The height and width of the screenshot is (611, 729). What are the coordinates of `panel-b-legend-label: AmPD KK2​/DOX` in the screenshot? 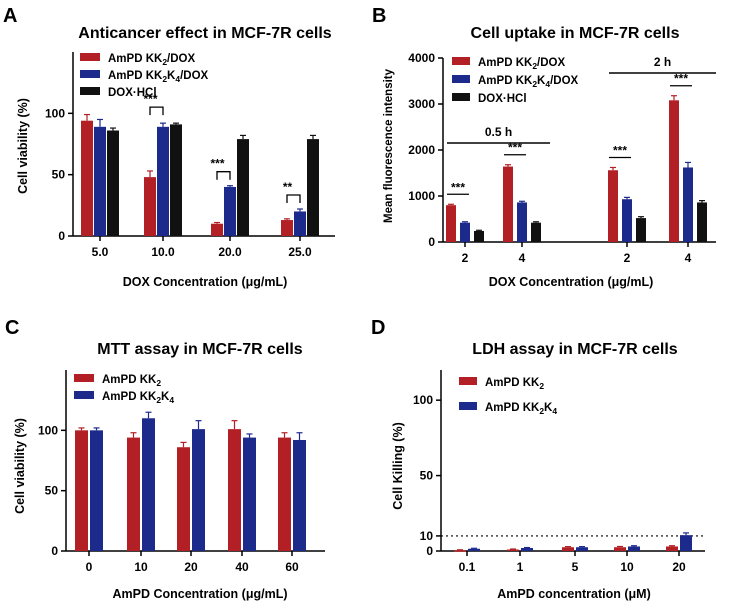 It's located at (521, 64).